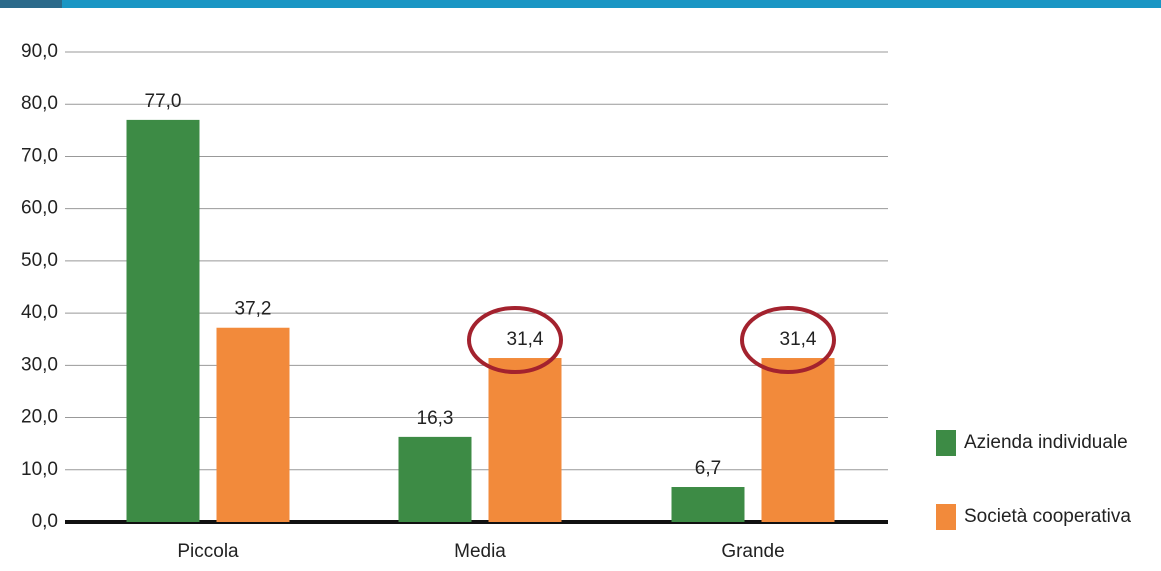 The height and width of the screenshot is (571, 1161). I want to click on y-tick-label: 50,0, so click(39, 260).